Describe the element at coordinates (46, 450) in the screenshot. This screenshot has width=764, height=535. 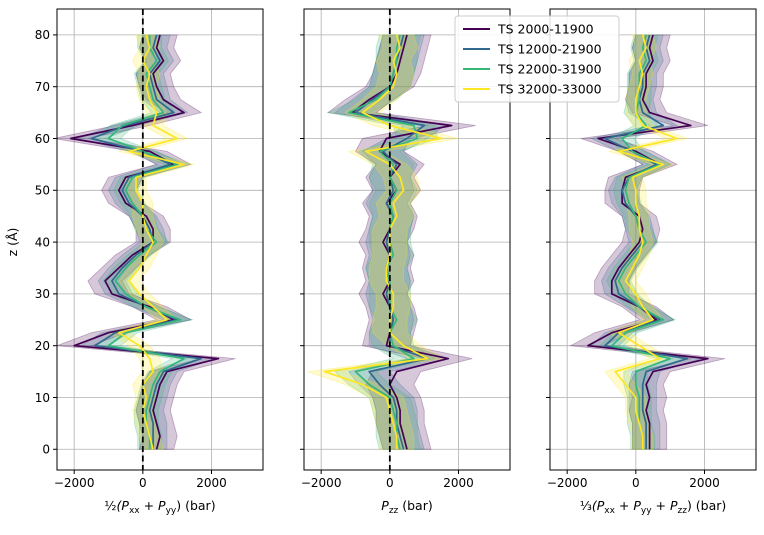
I see `y-tick-label: 0` at that location.